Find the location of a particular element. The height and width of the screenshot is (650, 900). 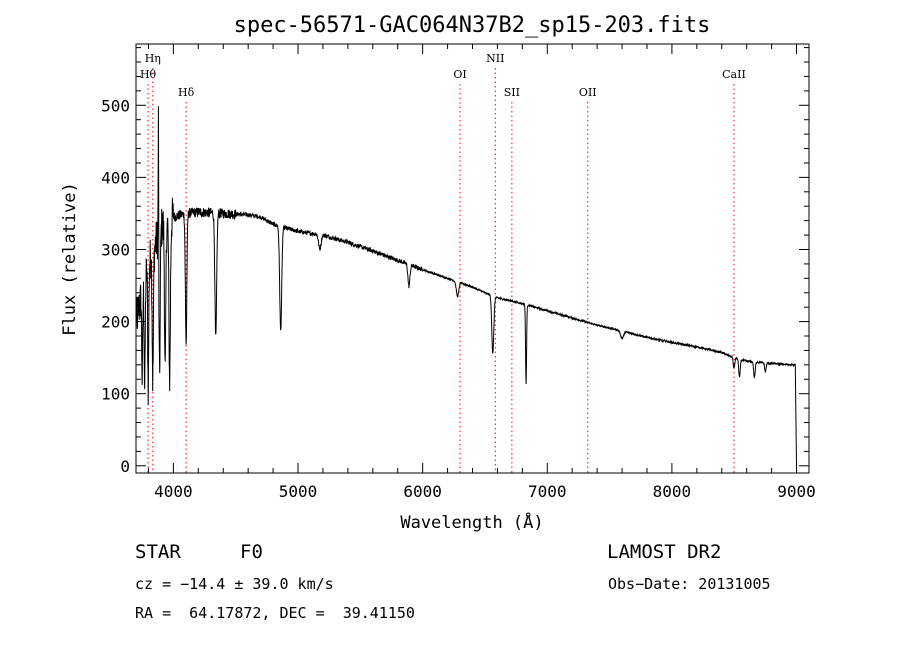

x-tick-label: 6000 is located at coordinates (422, 491).